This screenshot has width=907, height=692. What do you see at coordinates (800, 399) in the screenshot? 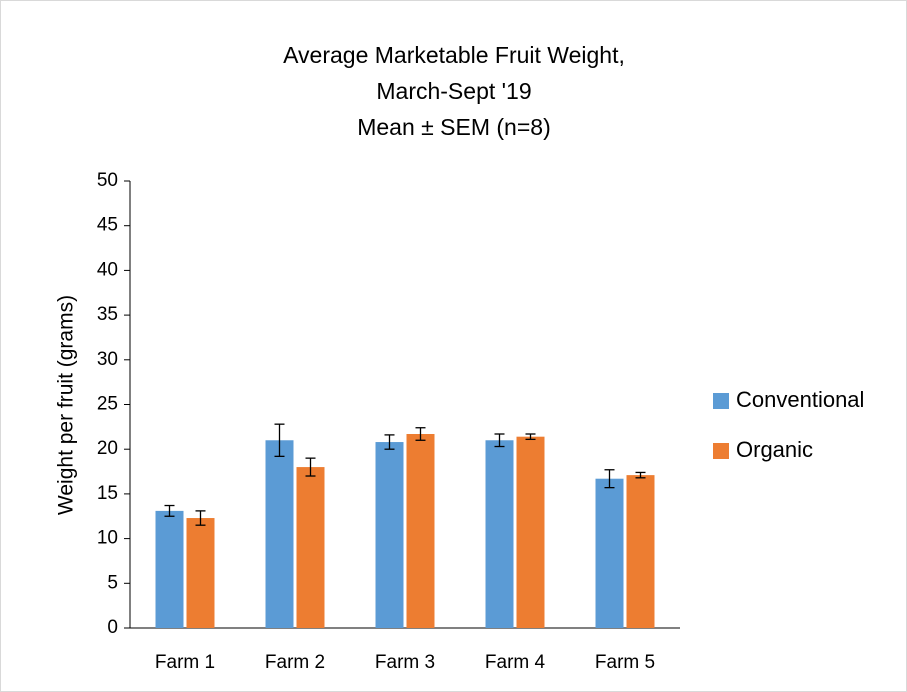
I see `legend-label: Conventional` at bounding box center [800, 399].